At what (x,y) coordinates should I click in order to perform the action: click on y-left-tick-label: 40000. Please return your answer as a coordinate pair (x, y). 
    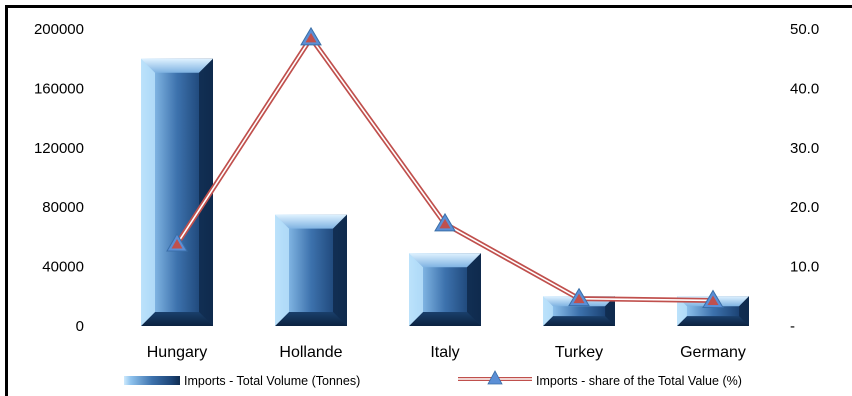
    Looking at the image, I should click on (63, 267).